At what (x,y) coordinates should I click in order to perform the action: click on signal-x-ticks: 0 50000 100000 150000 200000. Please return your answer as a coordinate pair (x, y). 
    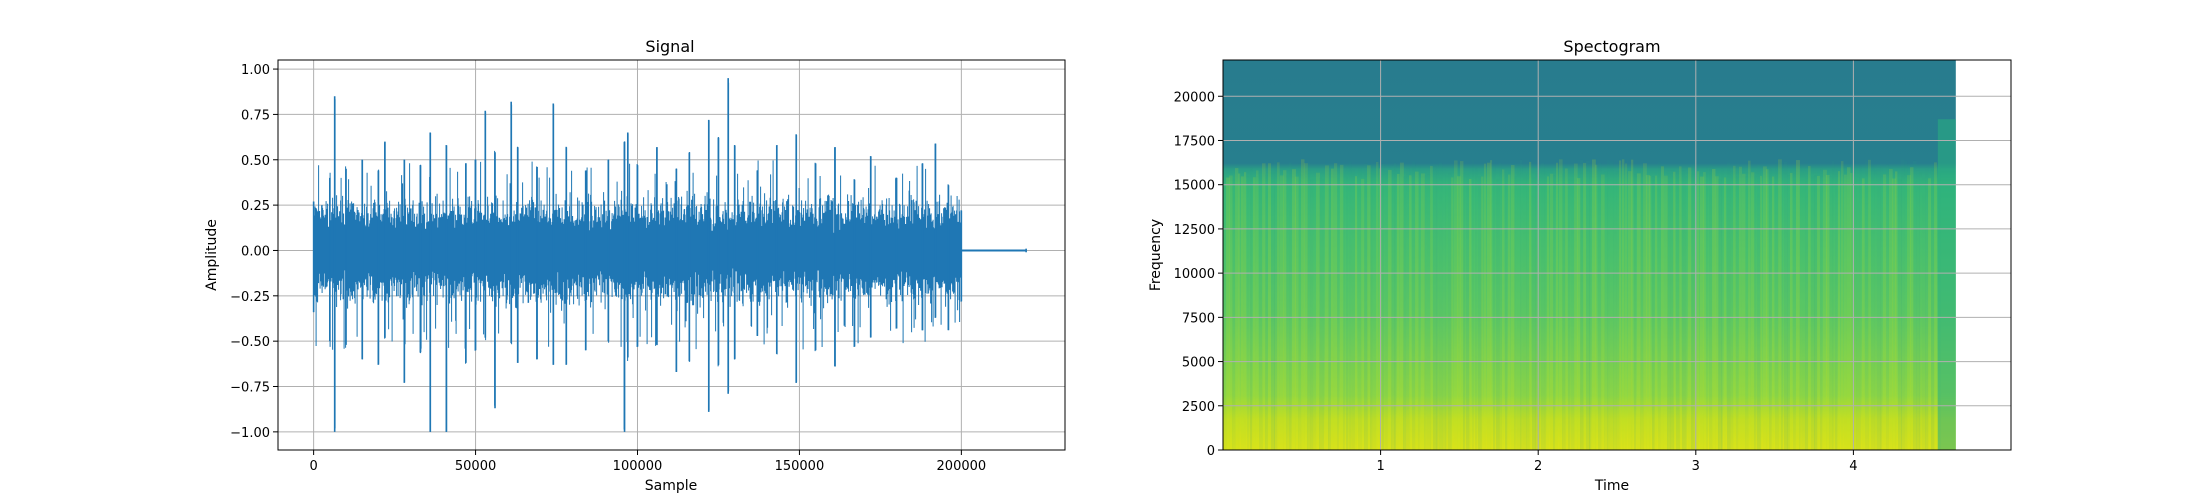
    Looking at the image, I should click on (647, 462).